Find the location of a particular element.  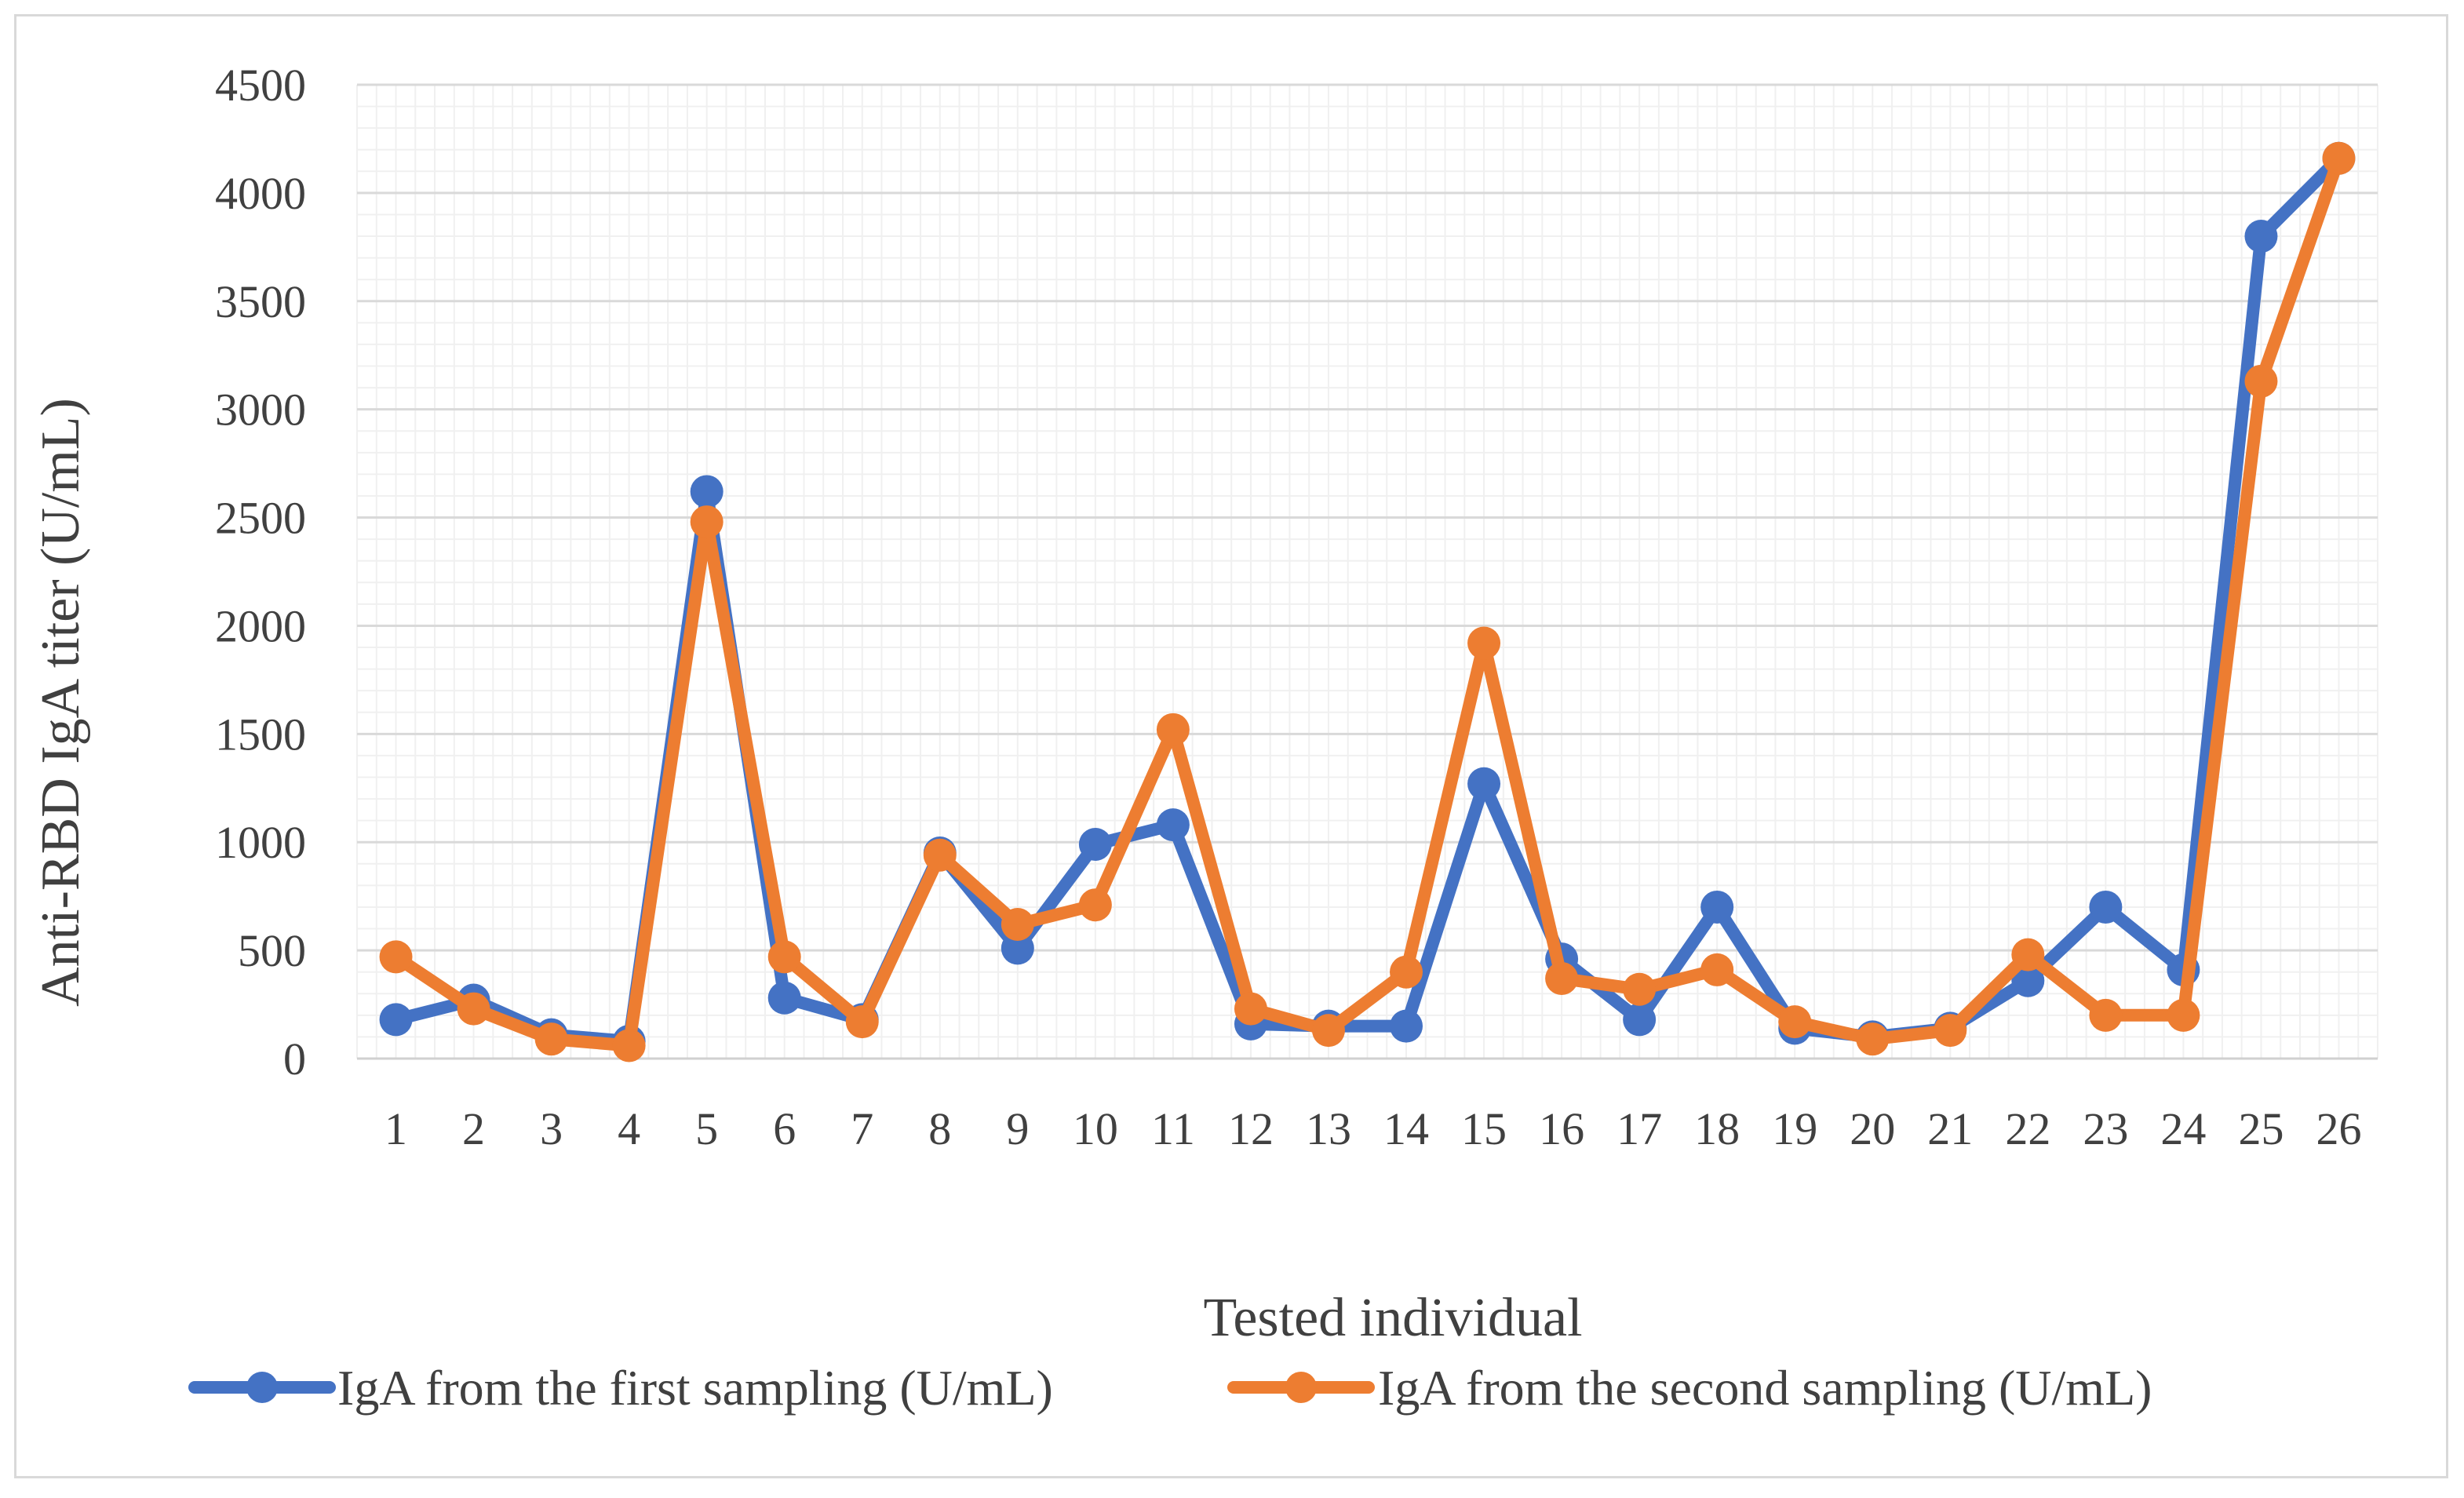

x-tick-label: 9 is located at coordinates (1018, 1128).